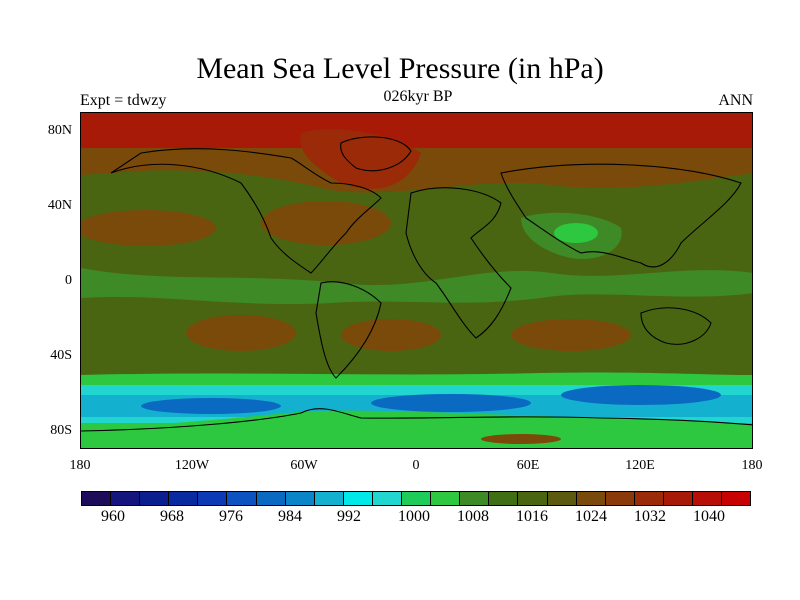 Image resolution: width=800 pixels, height=600 pixels. What do you see at coordinates (192, 465) in the screenshot?
I see `lon-label-120w: 120W` at bounding box center [192, 465].